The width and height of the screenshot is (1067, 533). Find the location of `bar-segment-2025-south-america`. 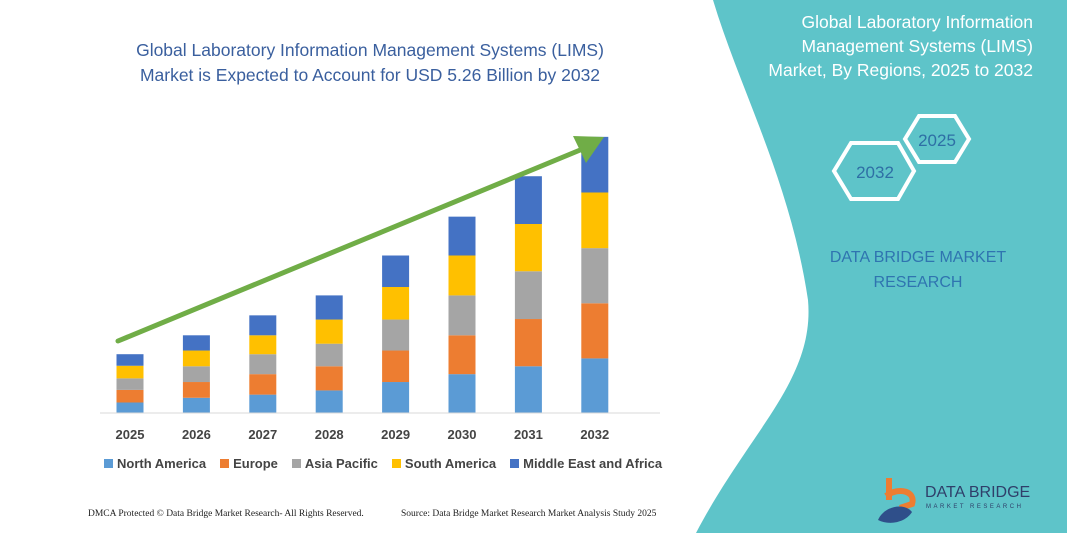

bar-segment-2025-south-america is located at coordinates (130, 372).